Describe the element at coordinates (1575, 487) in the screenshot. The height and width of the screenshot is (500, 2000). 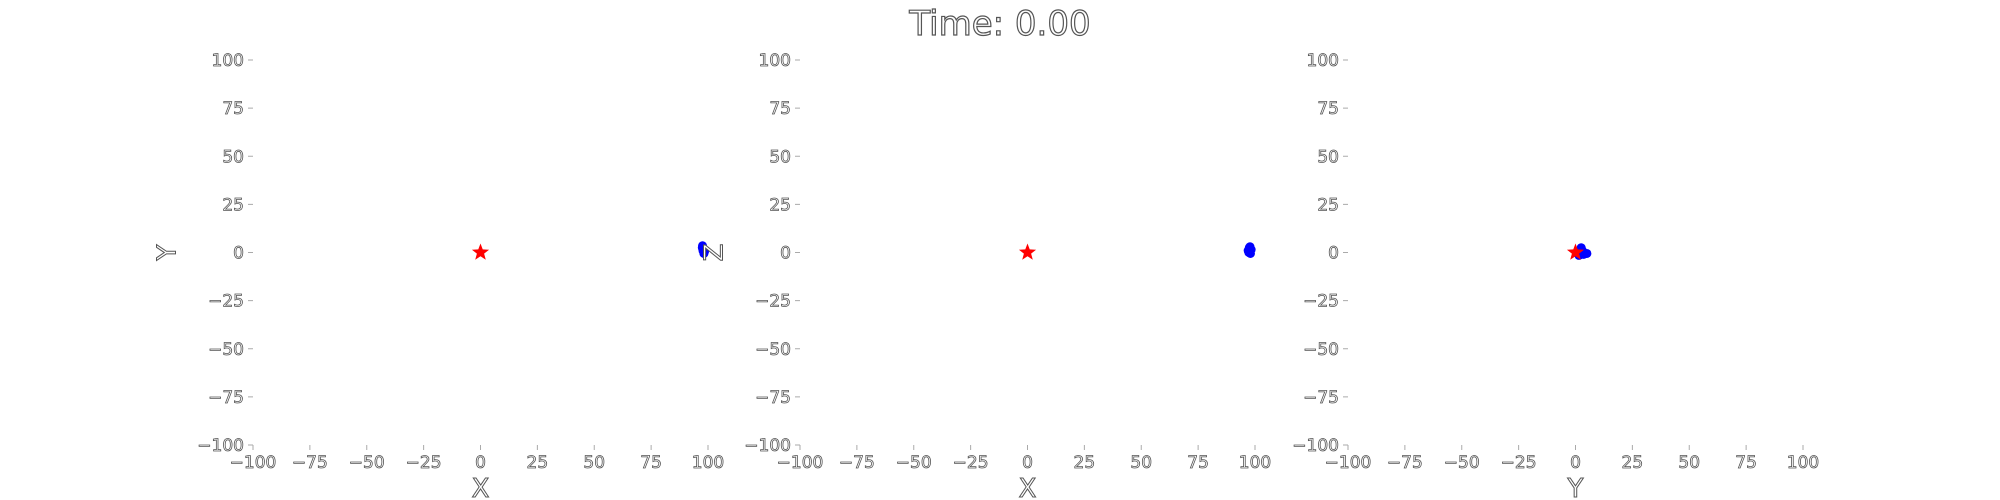
I see `x-axis-label: Y` at that location.